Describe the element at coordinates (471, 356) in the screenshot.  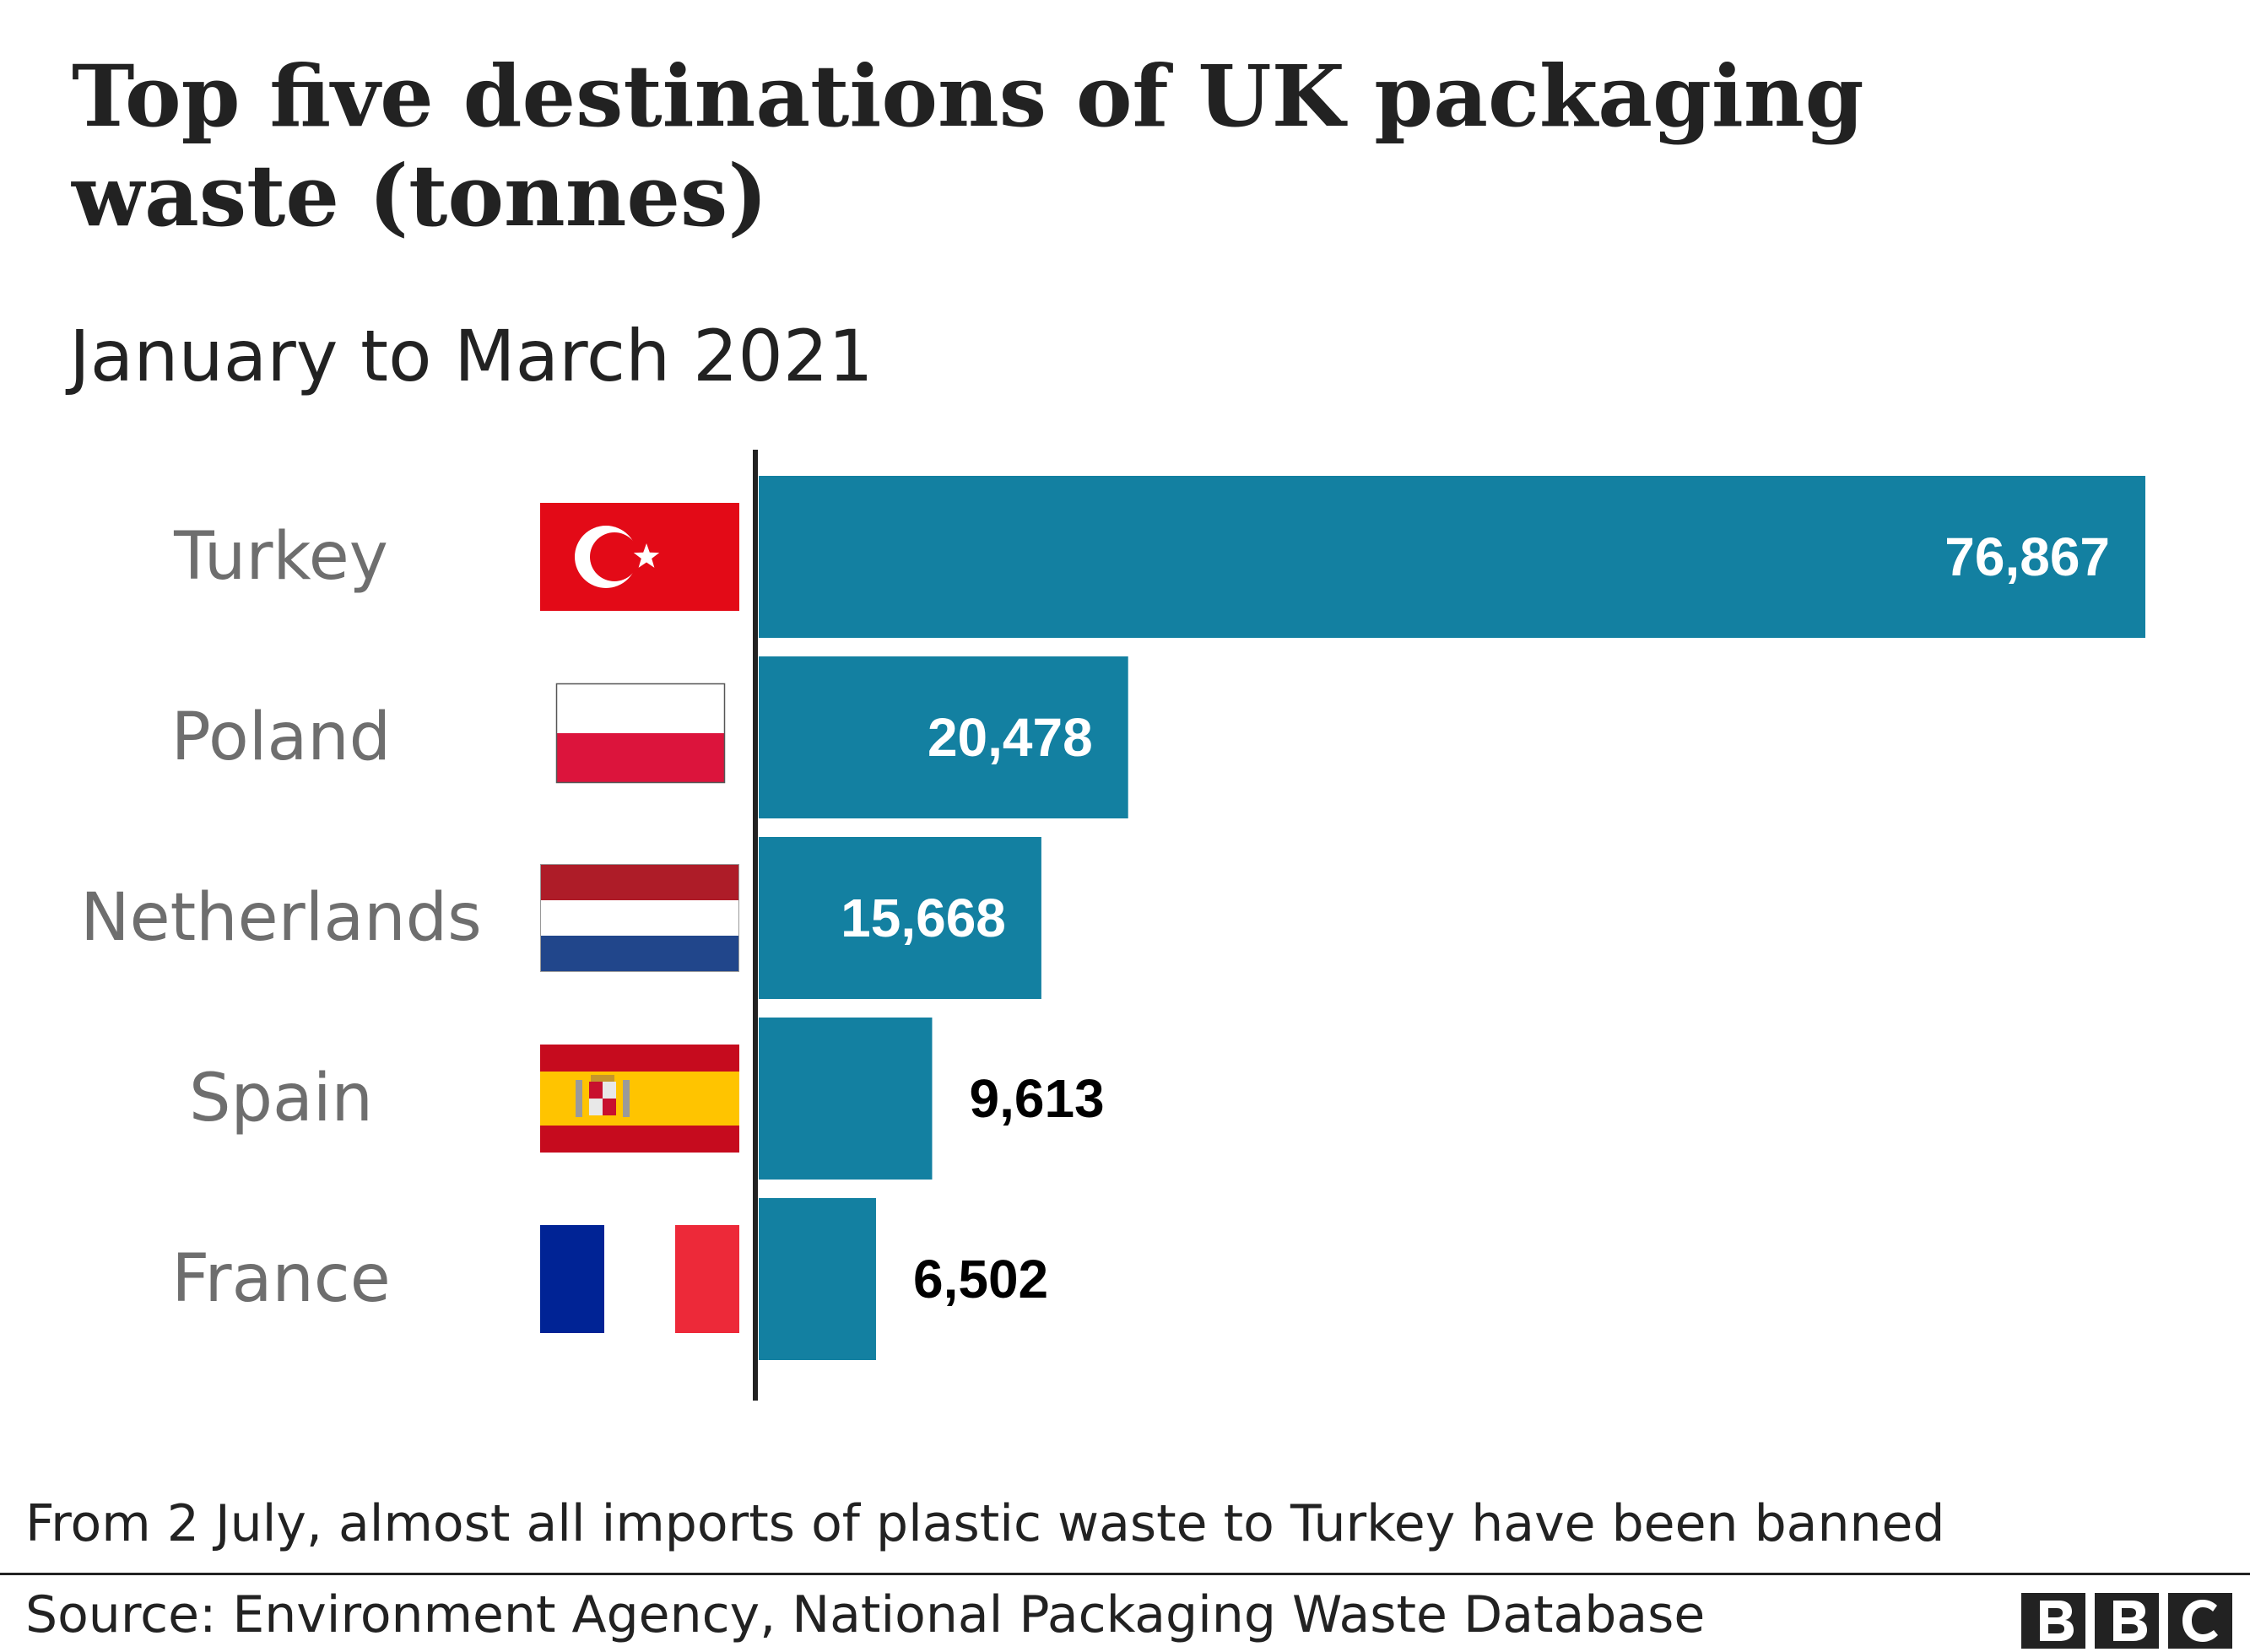
I see `chart-subtitle: January to March 2021` at that location.